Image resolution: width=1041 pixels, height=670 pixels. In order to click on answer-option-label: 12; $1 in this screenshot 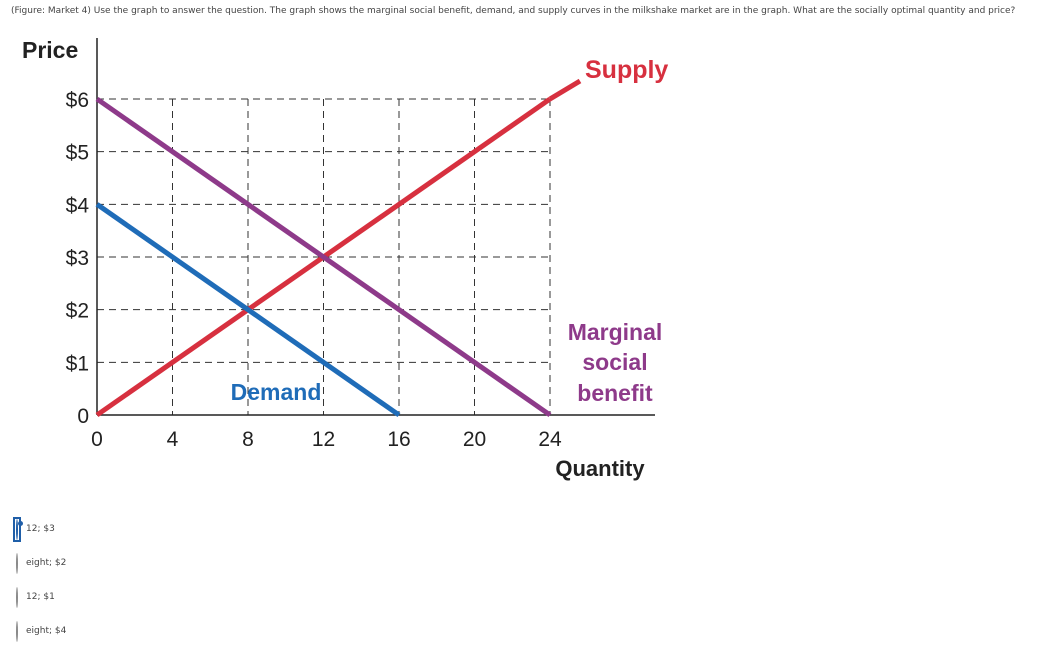, I will do `click(40, 597)`.